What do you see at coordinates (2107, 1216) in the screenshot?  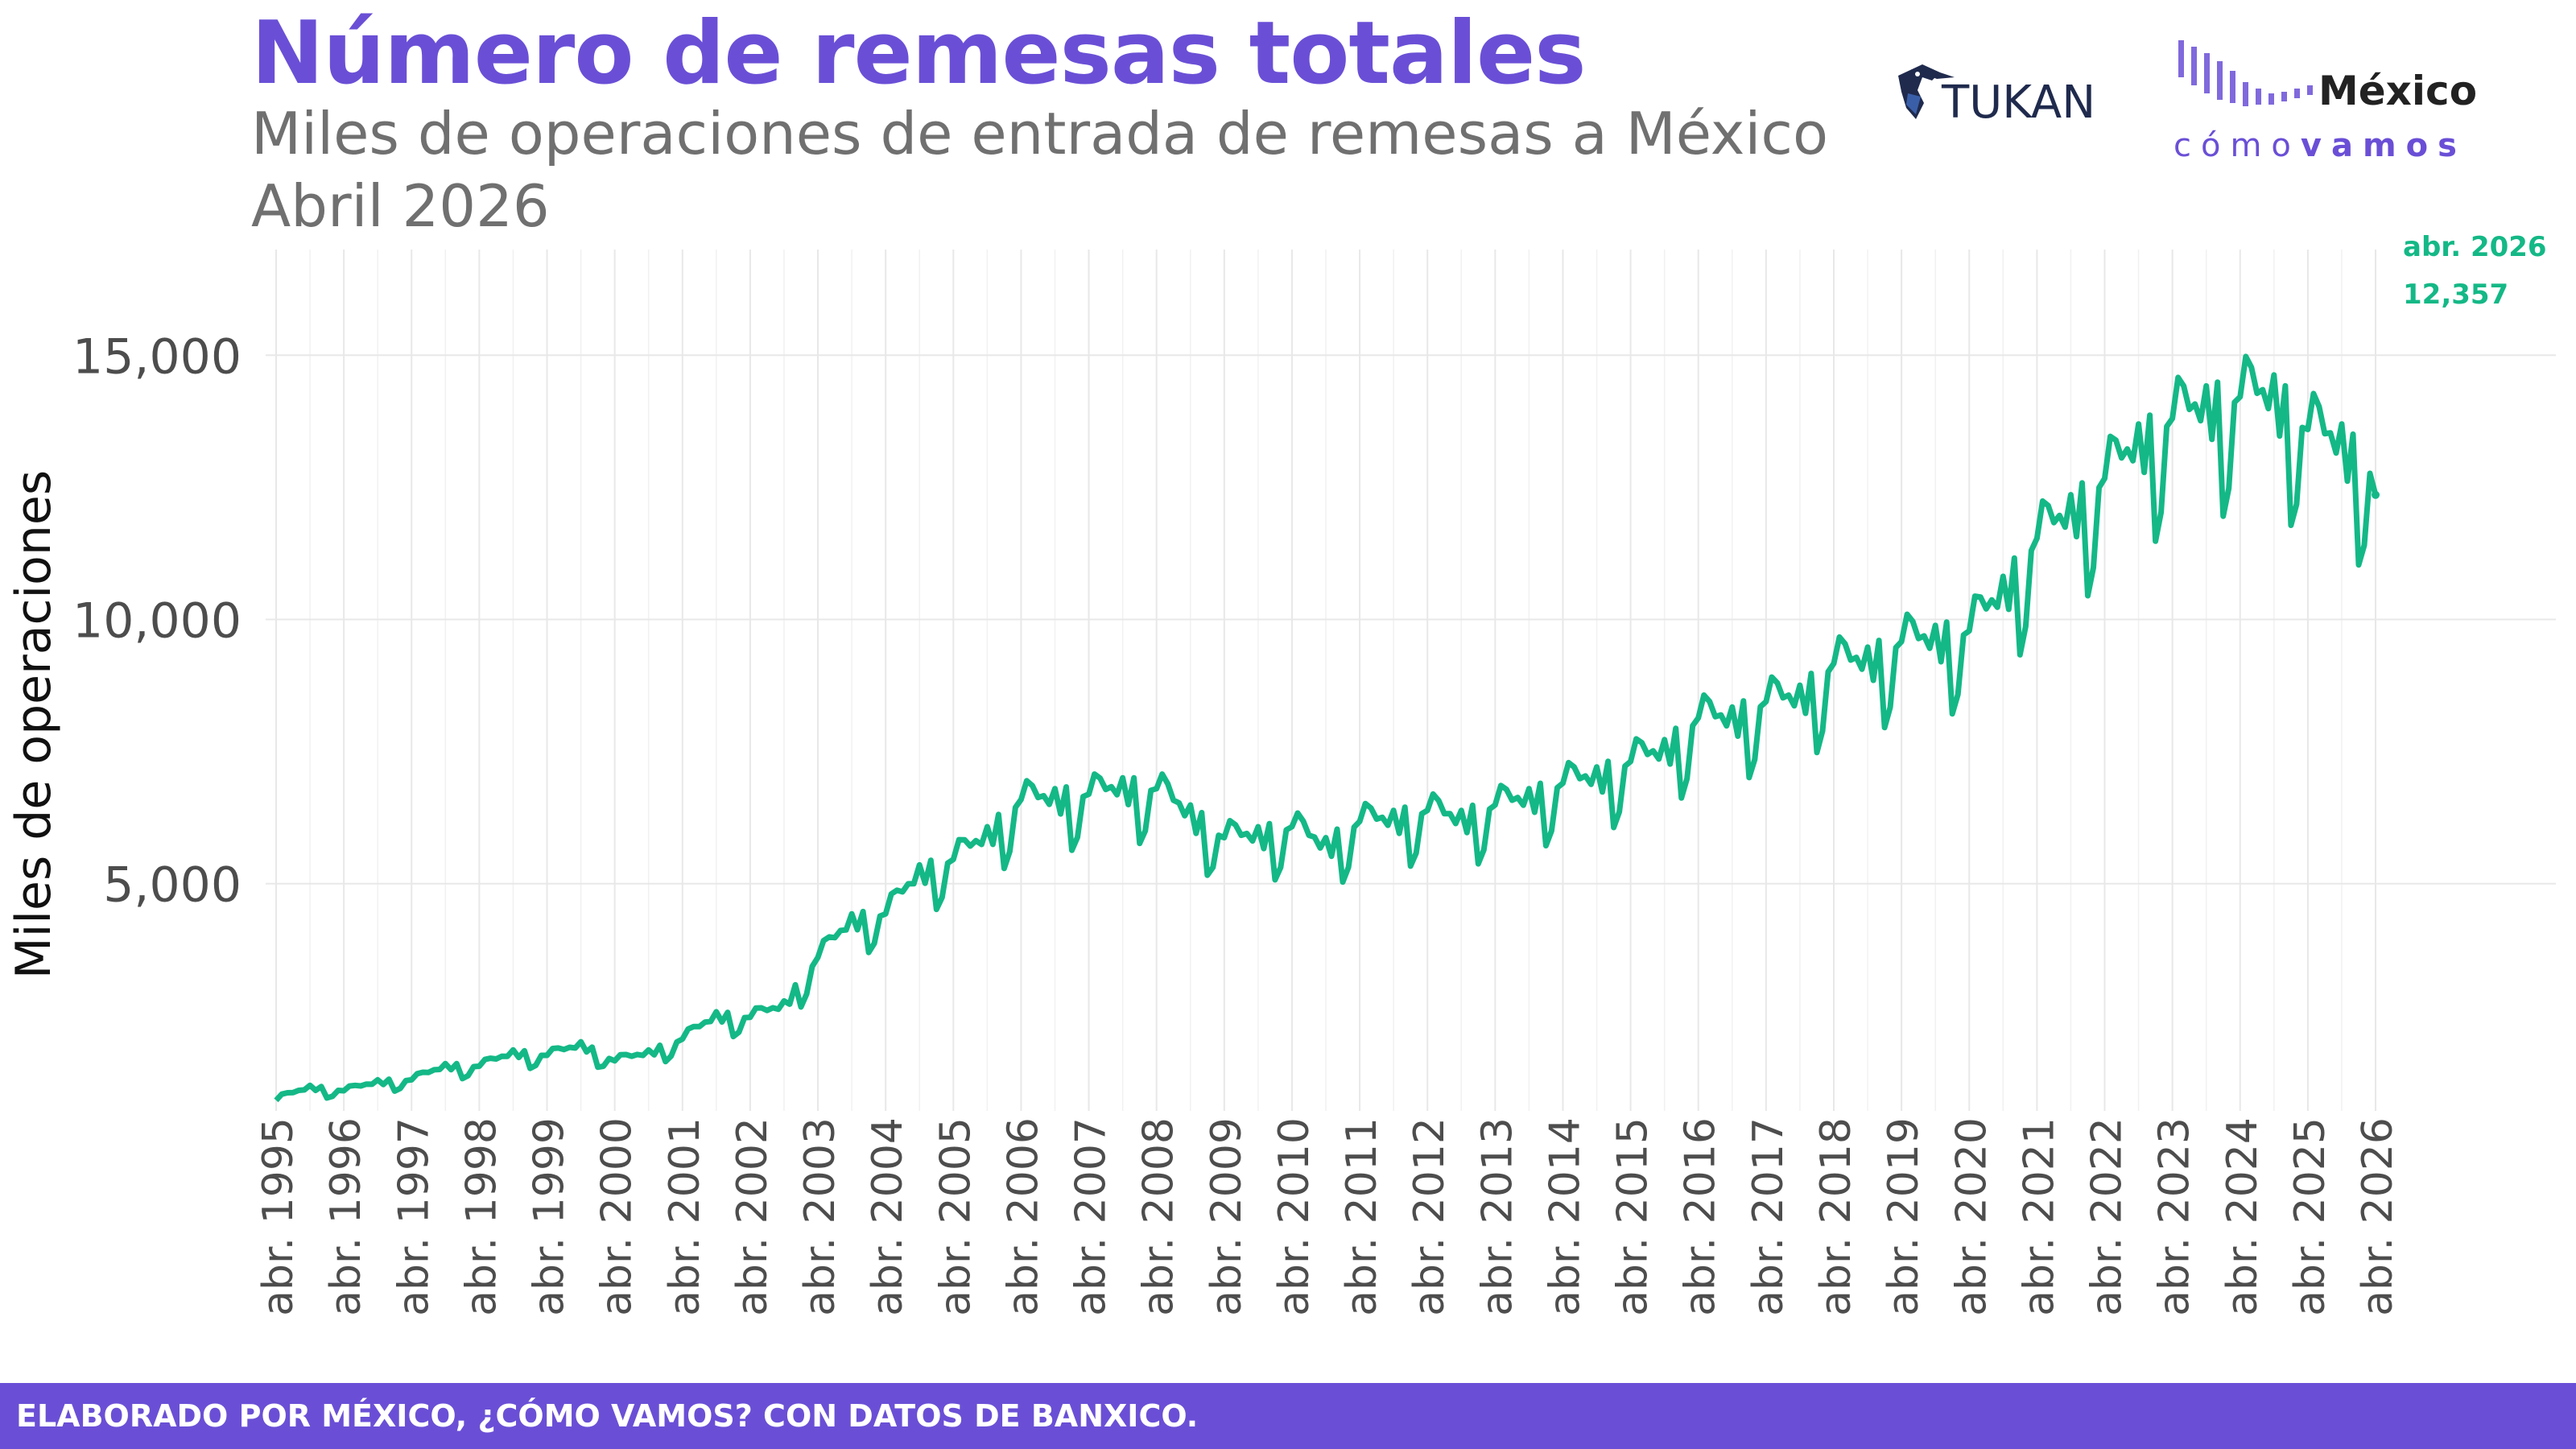 I see `x-tick-label: abr. 2022` at bounding box center [2107, 1216].